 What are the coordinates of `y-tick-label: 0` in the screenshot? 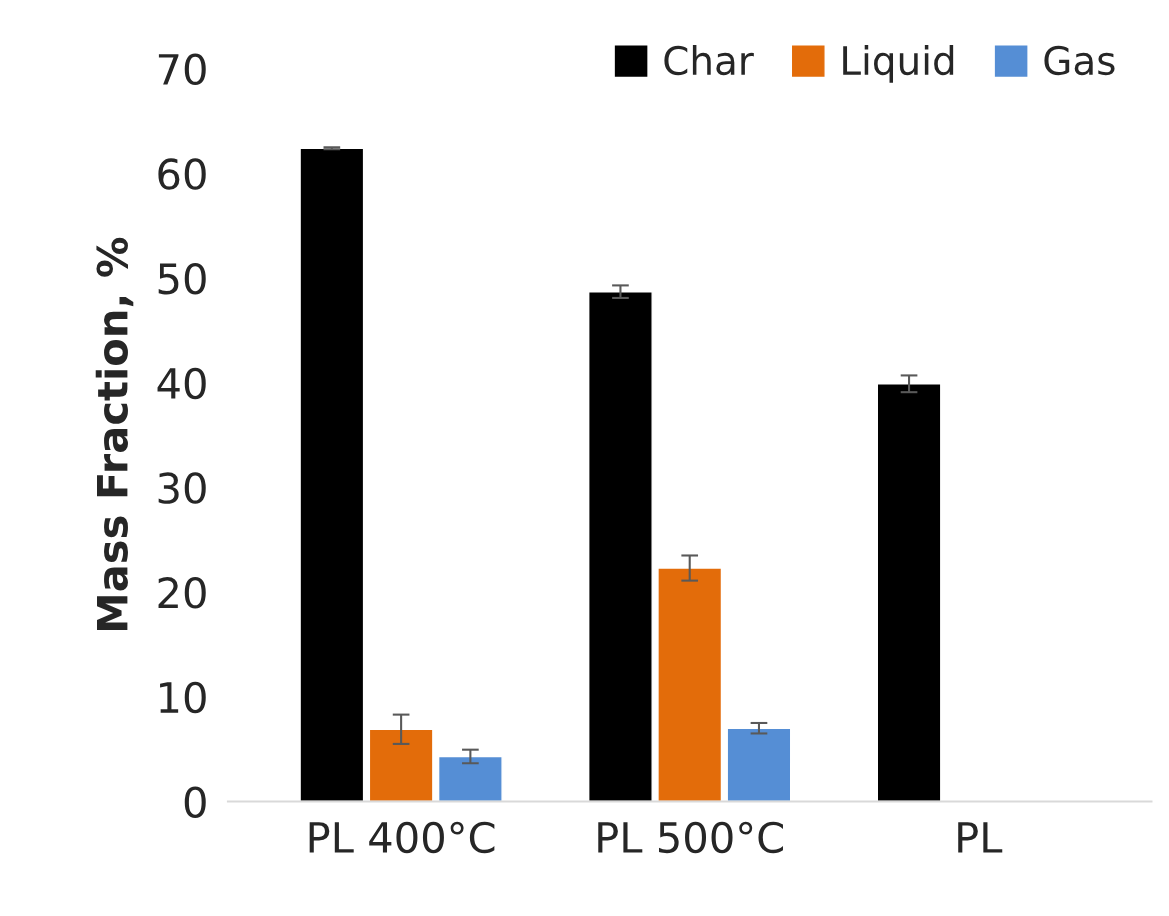 It's located at (195, 802).